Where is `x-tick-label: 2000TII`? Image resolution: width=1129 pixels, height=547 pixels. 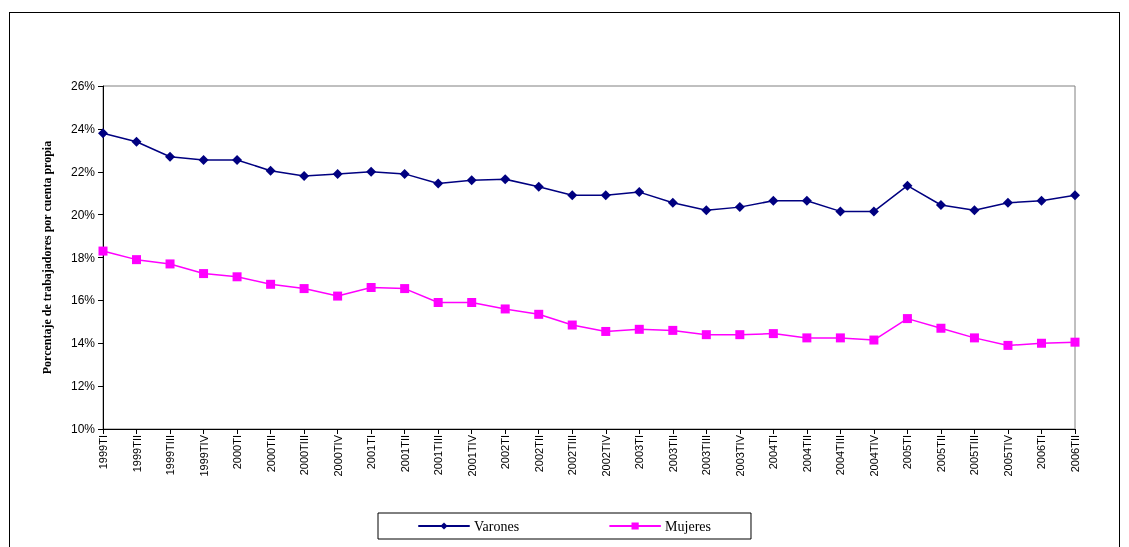
x-tick-label: 2000TII is located at coordinates (270, 454).